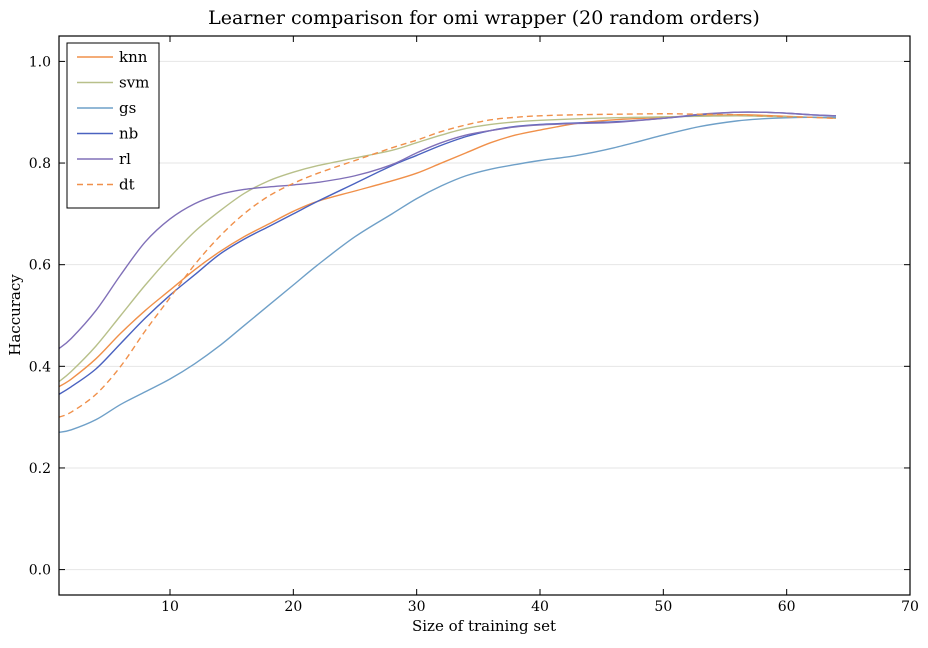  Describe the element at coordinates (40, 571) in the screenshot. I see `y-tick-label: 0.0` at that location.